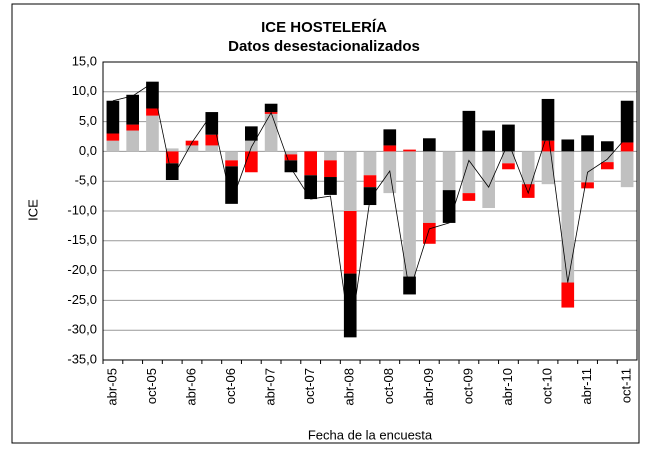 The width and height of the screenshot is (646, 453). I want to click on y-tick-label: -10,0, so click(82, 209).